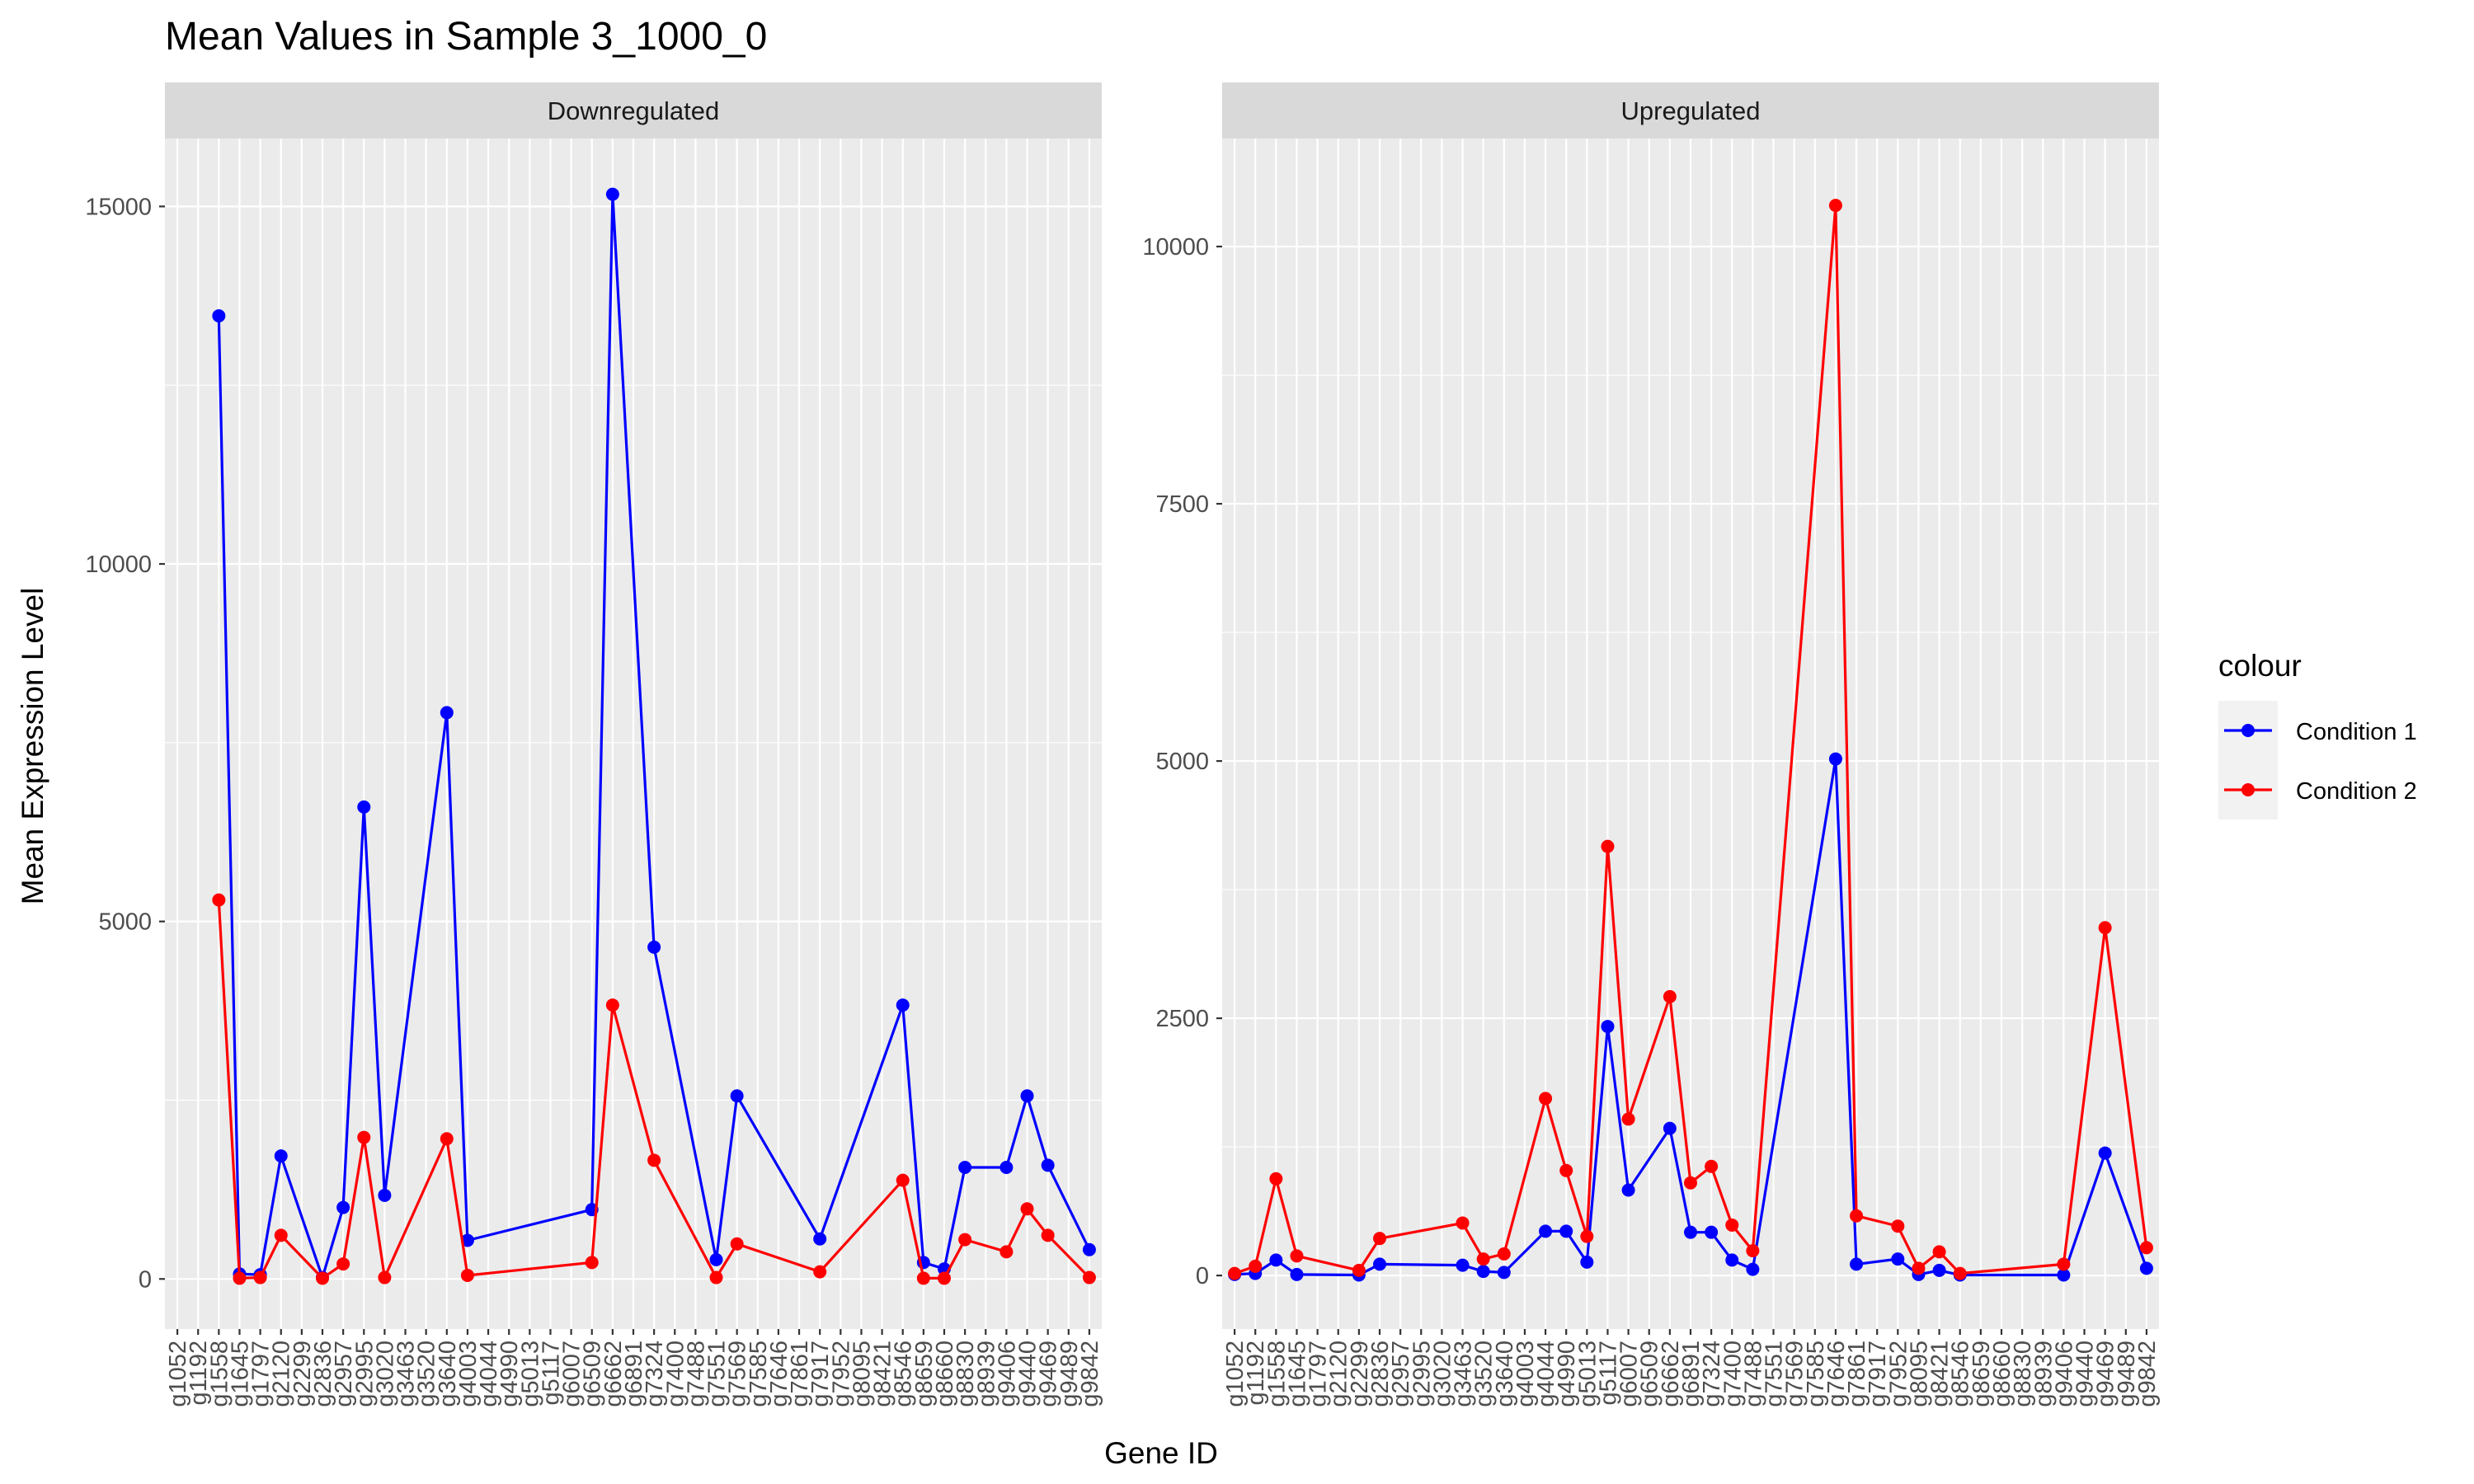 Image resolution: width=2474 pixels, height=1484 pixels. Describe the element at coordinates (675, 1374) in the screenshot. I see `x-tick-label: g7400` at that location.